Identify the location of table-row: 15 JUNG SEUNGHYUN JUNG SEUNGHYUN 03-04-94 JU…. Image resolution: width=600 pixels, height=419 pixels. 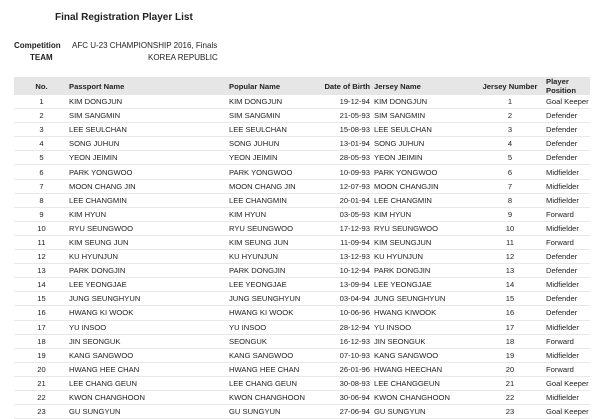
(302, 299).